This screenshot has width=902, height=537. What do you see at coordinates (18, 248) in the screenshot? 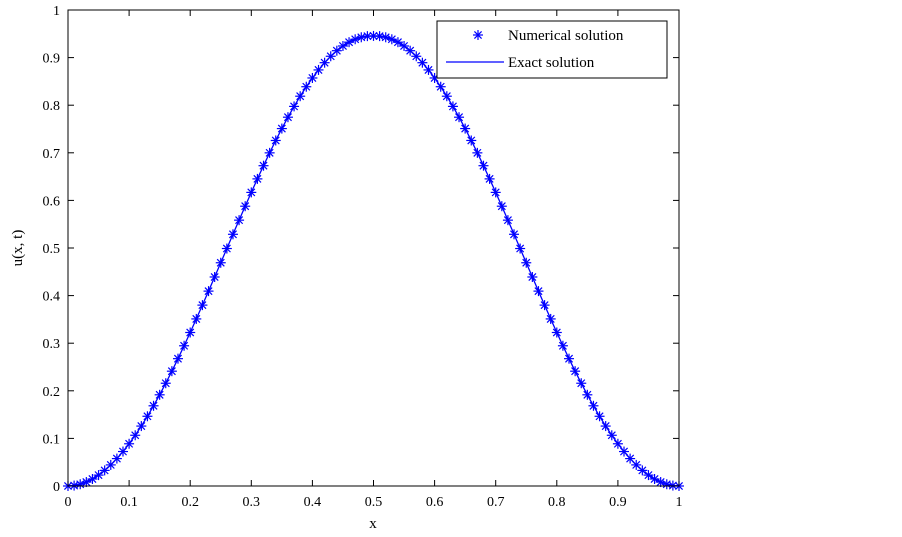
I see `y-axis-label: u(x, t)` at bounding box center [18, 248].